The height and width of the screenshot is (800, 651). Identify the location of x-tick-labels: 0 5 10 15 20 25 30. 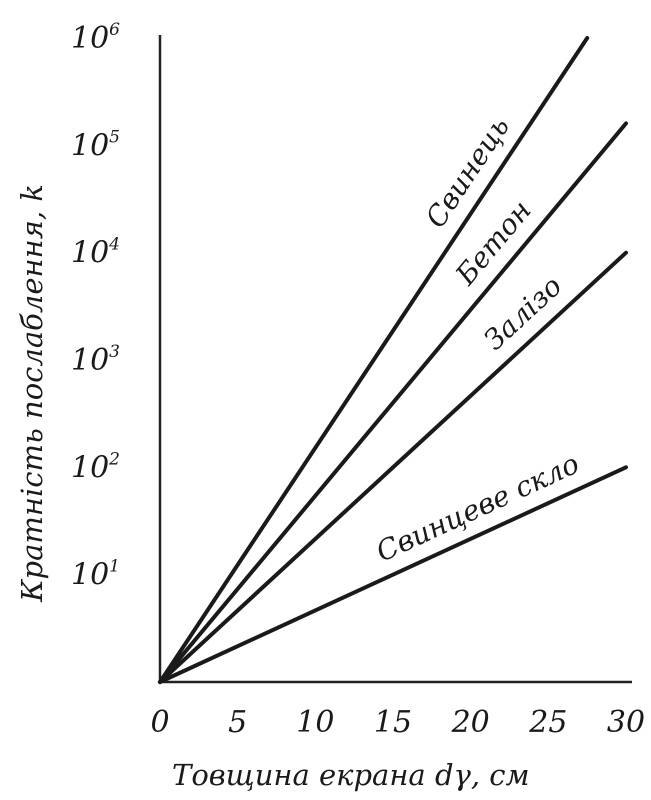
(397, 722).